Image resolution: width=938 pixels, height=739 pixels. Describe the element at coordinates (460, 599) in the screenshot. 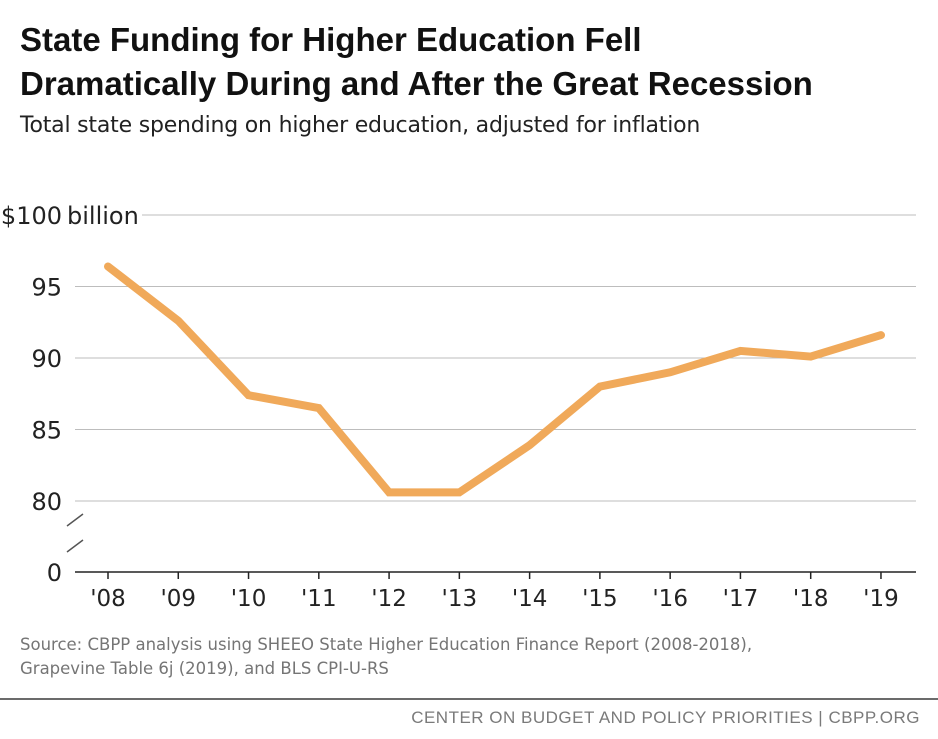

I see `x-tick-label: '13` at that location.